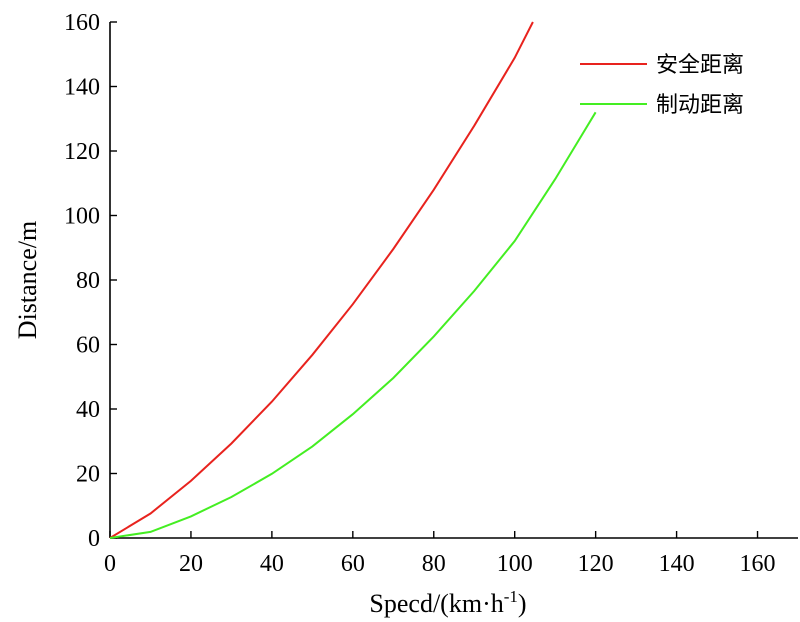  What do you see at coordinates (677, 564) in the screenshot?
I see `x-tick-label: 140` at bounding box center [677, 564].